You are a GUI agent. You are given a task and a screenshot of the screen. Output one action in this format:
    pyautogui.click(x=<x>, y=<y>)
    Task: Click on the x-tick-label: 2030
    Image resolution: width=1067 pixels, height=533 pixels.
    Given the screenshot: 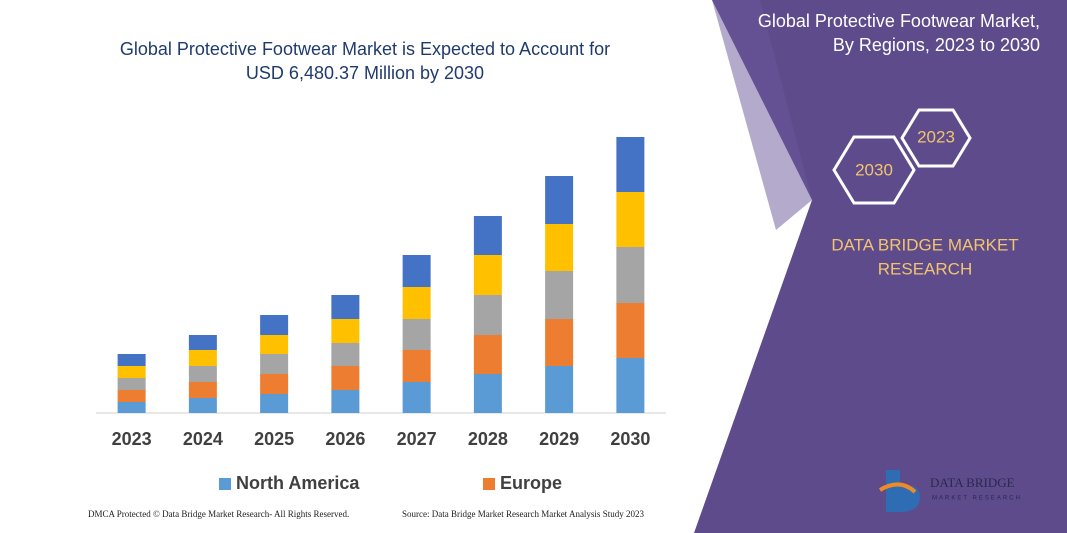 What is the action you would take?
    pyautogui.click(x=630, y=439)
    